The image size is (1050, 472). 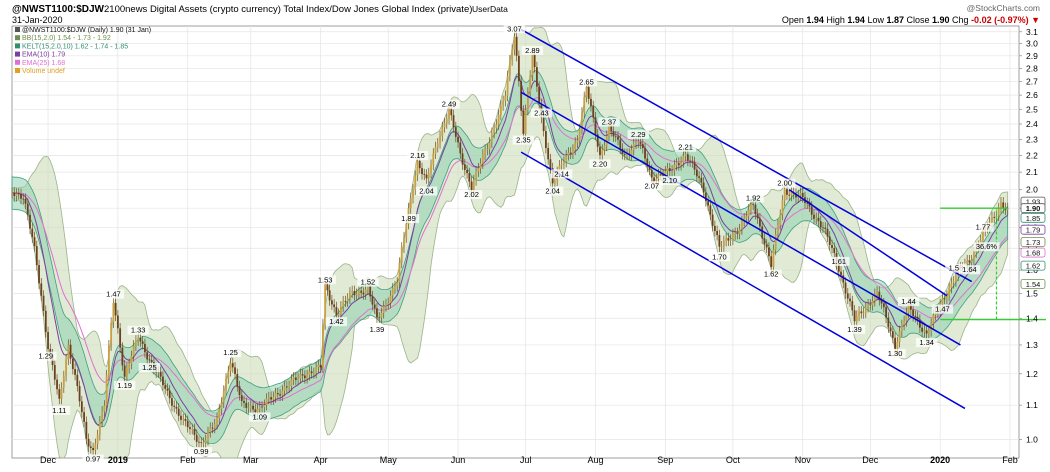 I want to click on y-tick-label: 2.2, so click(x=1032, y=155).